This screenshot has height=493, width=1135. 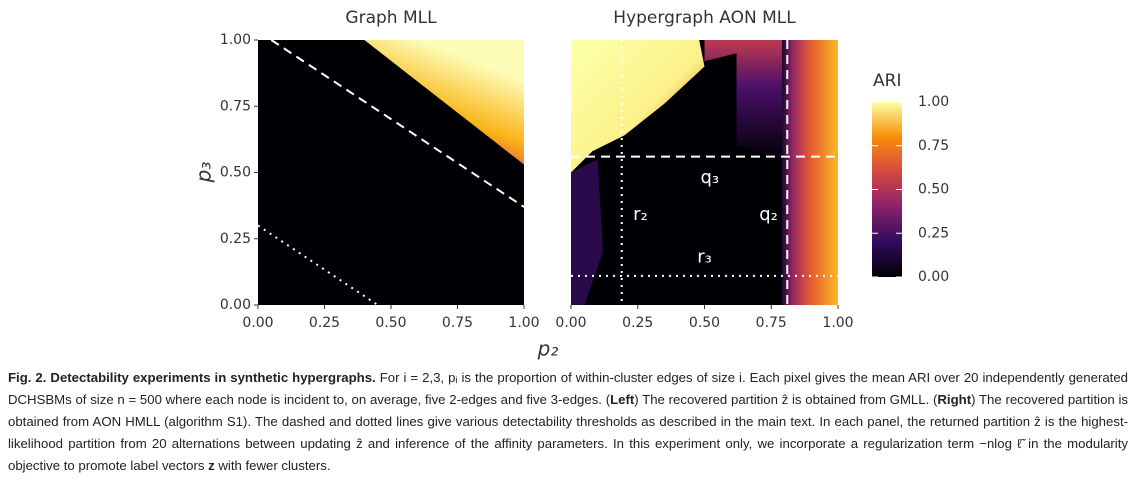 I want to click on y-tick-label: 0.50, so click(x=235, y=173).